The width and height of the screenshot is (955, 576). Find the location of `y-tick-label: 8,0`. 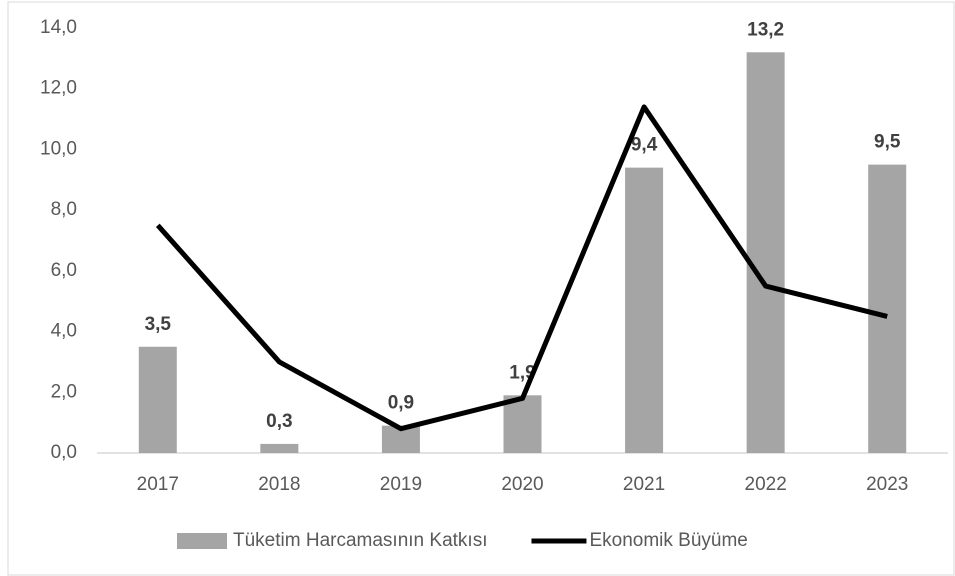

y-tick-label: 8,0 is located at coordinates (64, 209).